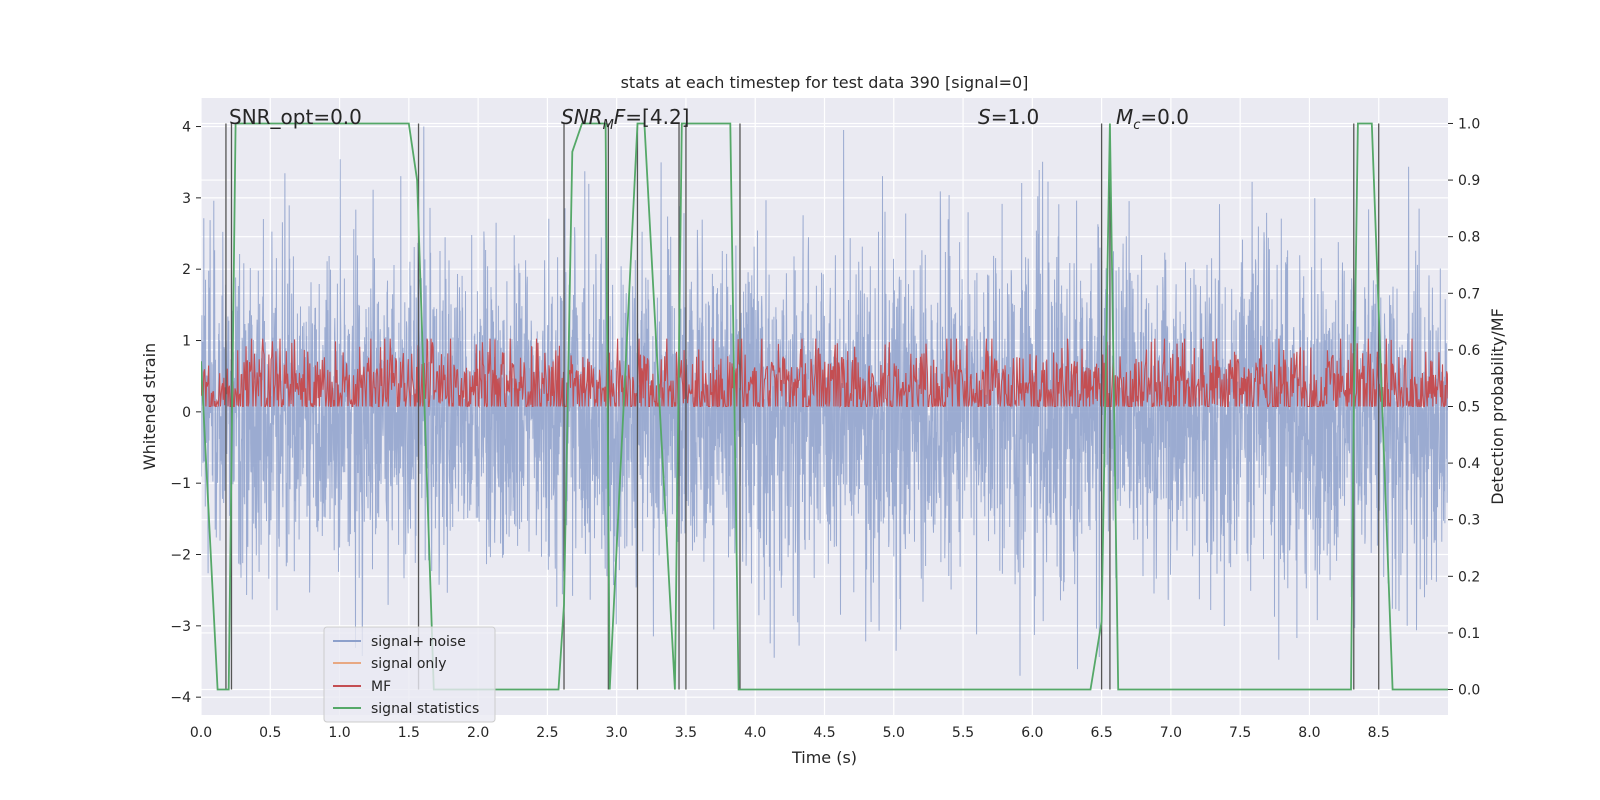  Describe the element at coordinates (1469, 577) in the screenshot. I see `y-right-tick-label: 0.2` at that location.